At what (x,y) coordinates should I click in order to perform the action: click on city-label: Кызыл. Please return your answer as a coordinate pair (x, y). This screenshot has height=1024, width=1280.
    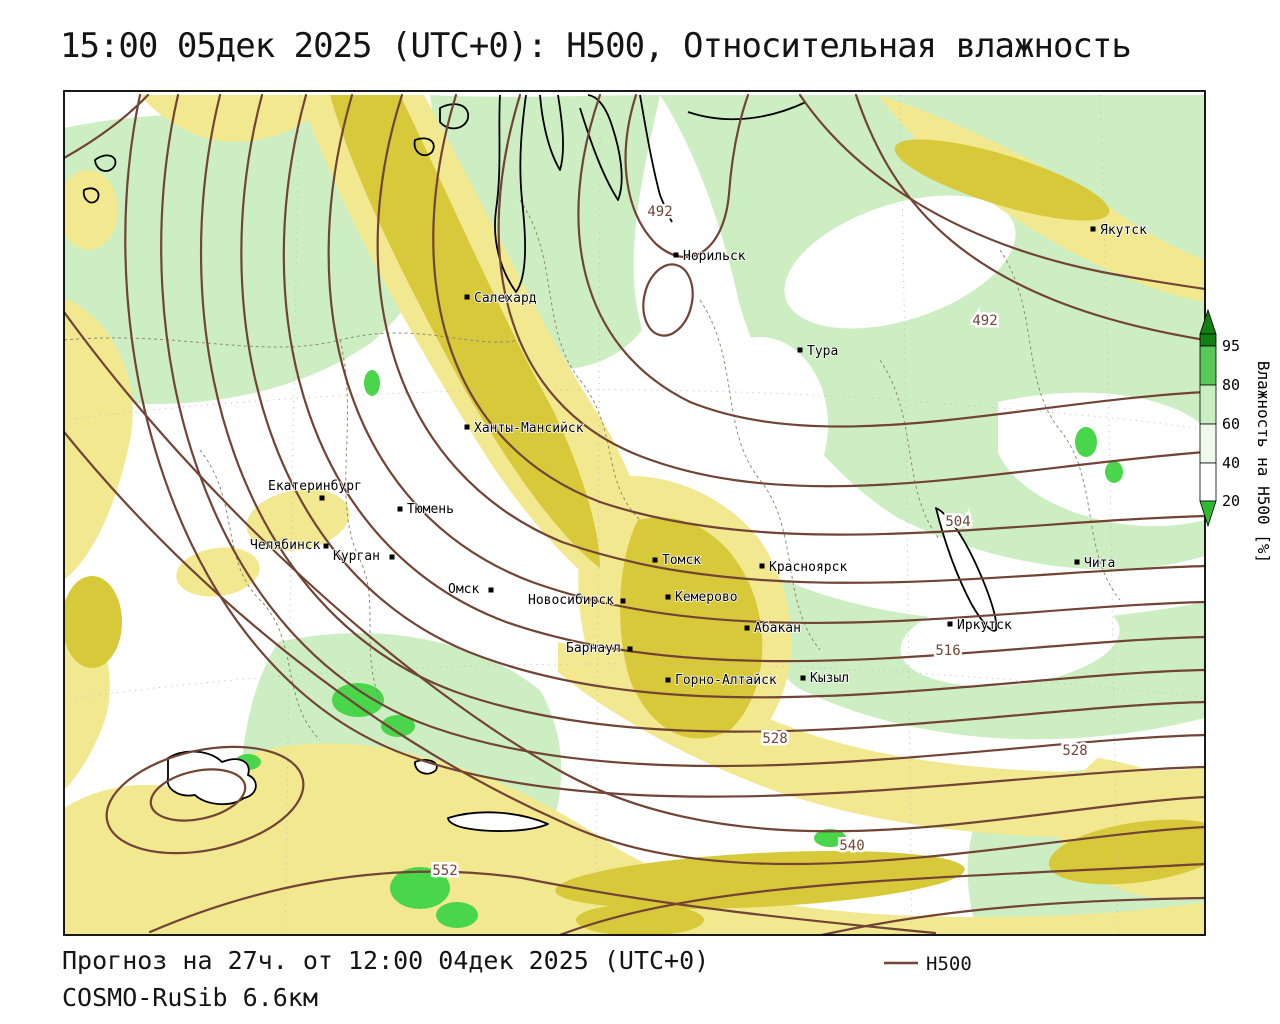
    Looking at the image, I should click on (829, 678).